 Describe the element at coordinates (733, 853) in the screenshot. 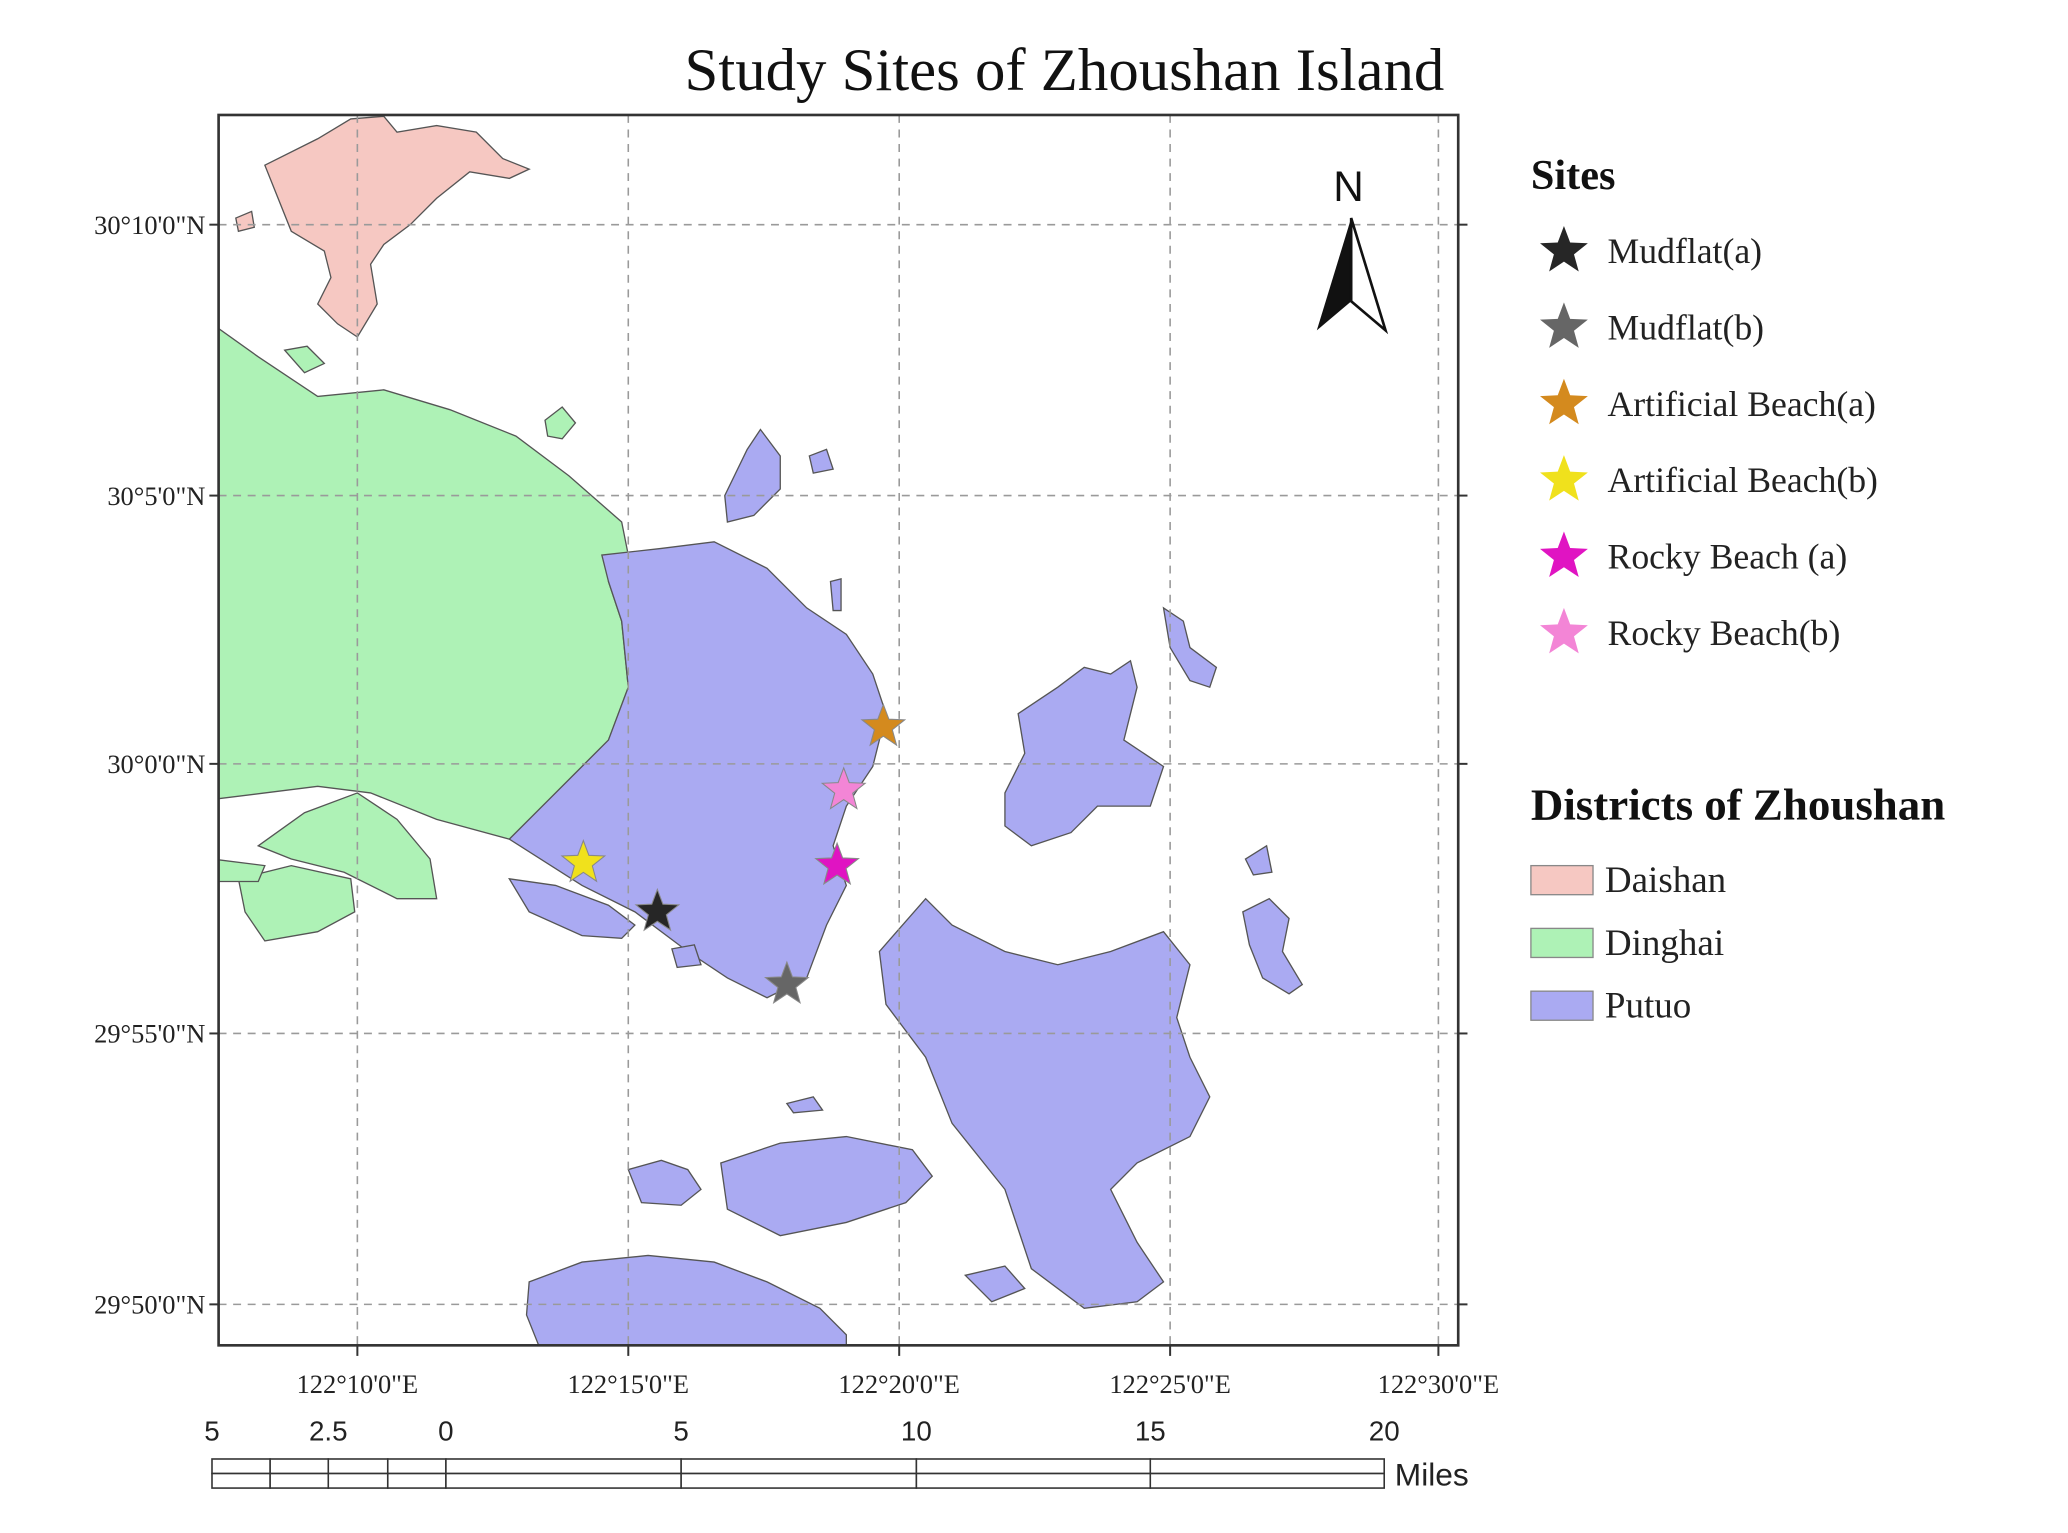

I see `site-markers` at that location.